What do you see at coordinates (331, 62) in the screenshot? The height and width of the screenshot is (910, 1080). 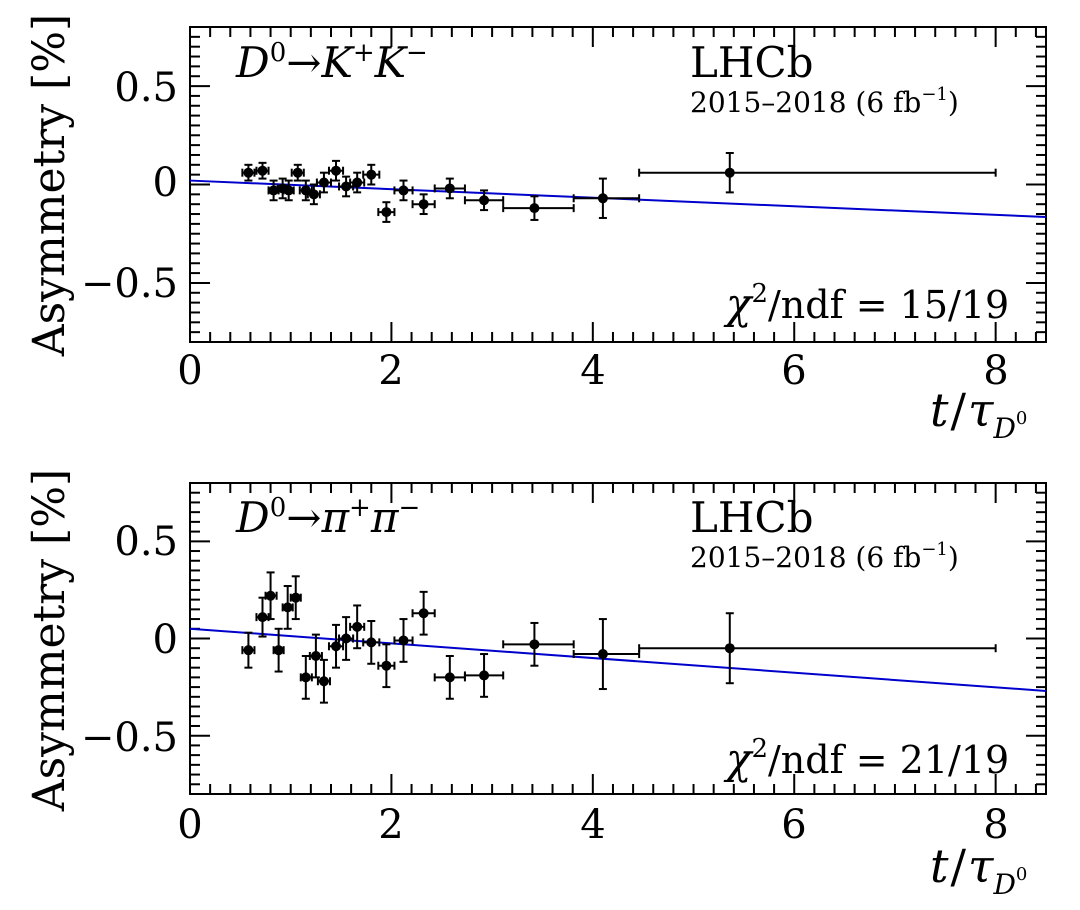 I see `decay-label: D0→K+K−` at bounding box center [331, 62].